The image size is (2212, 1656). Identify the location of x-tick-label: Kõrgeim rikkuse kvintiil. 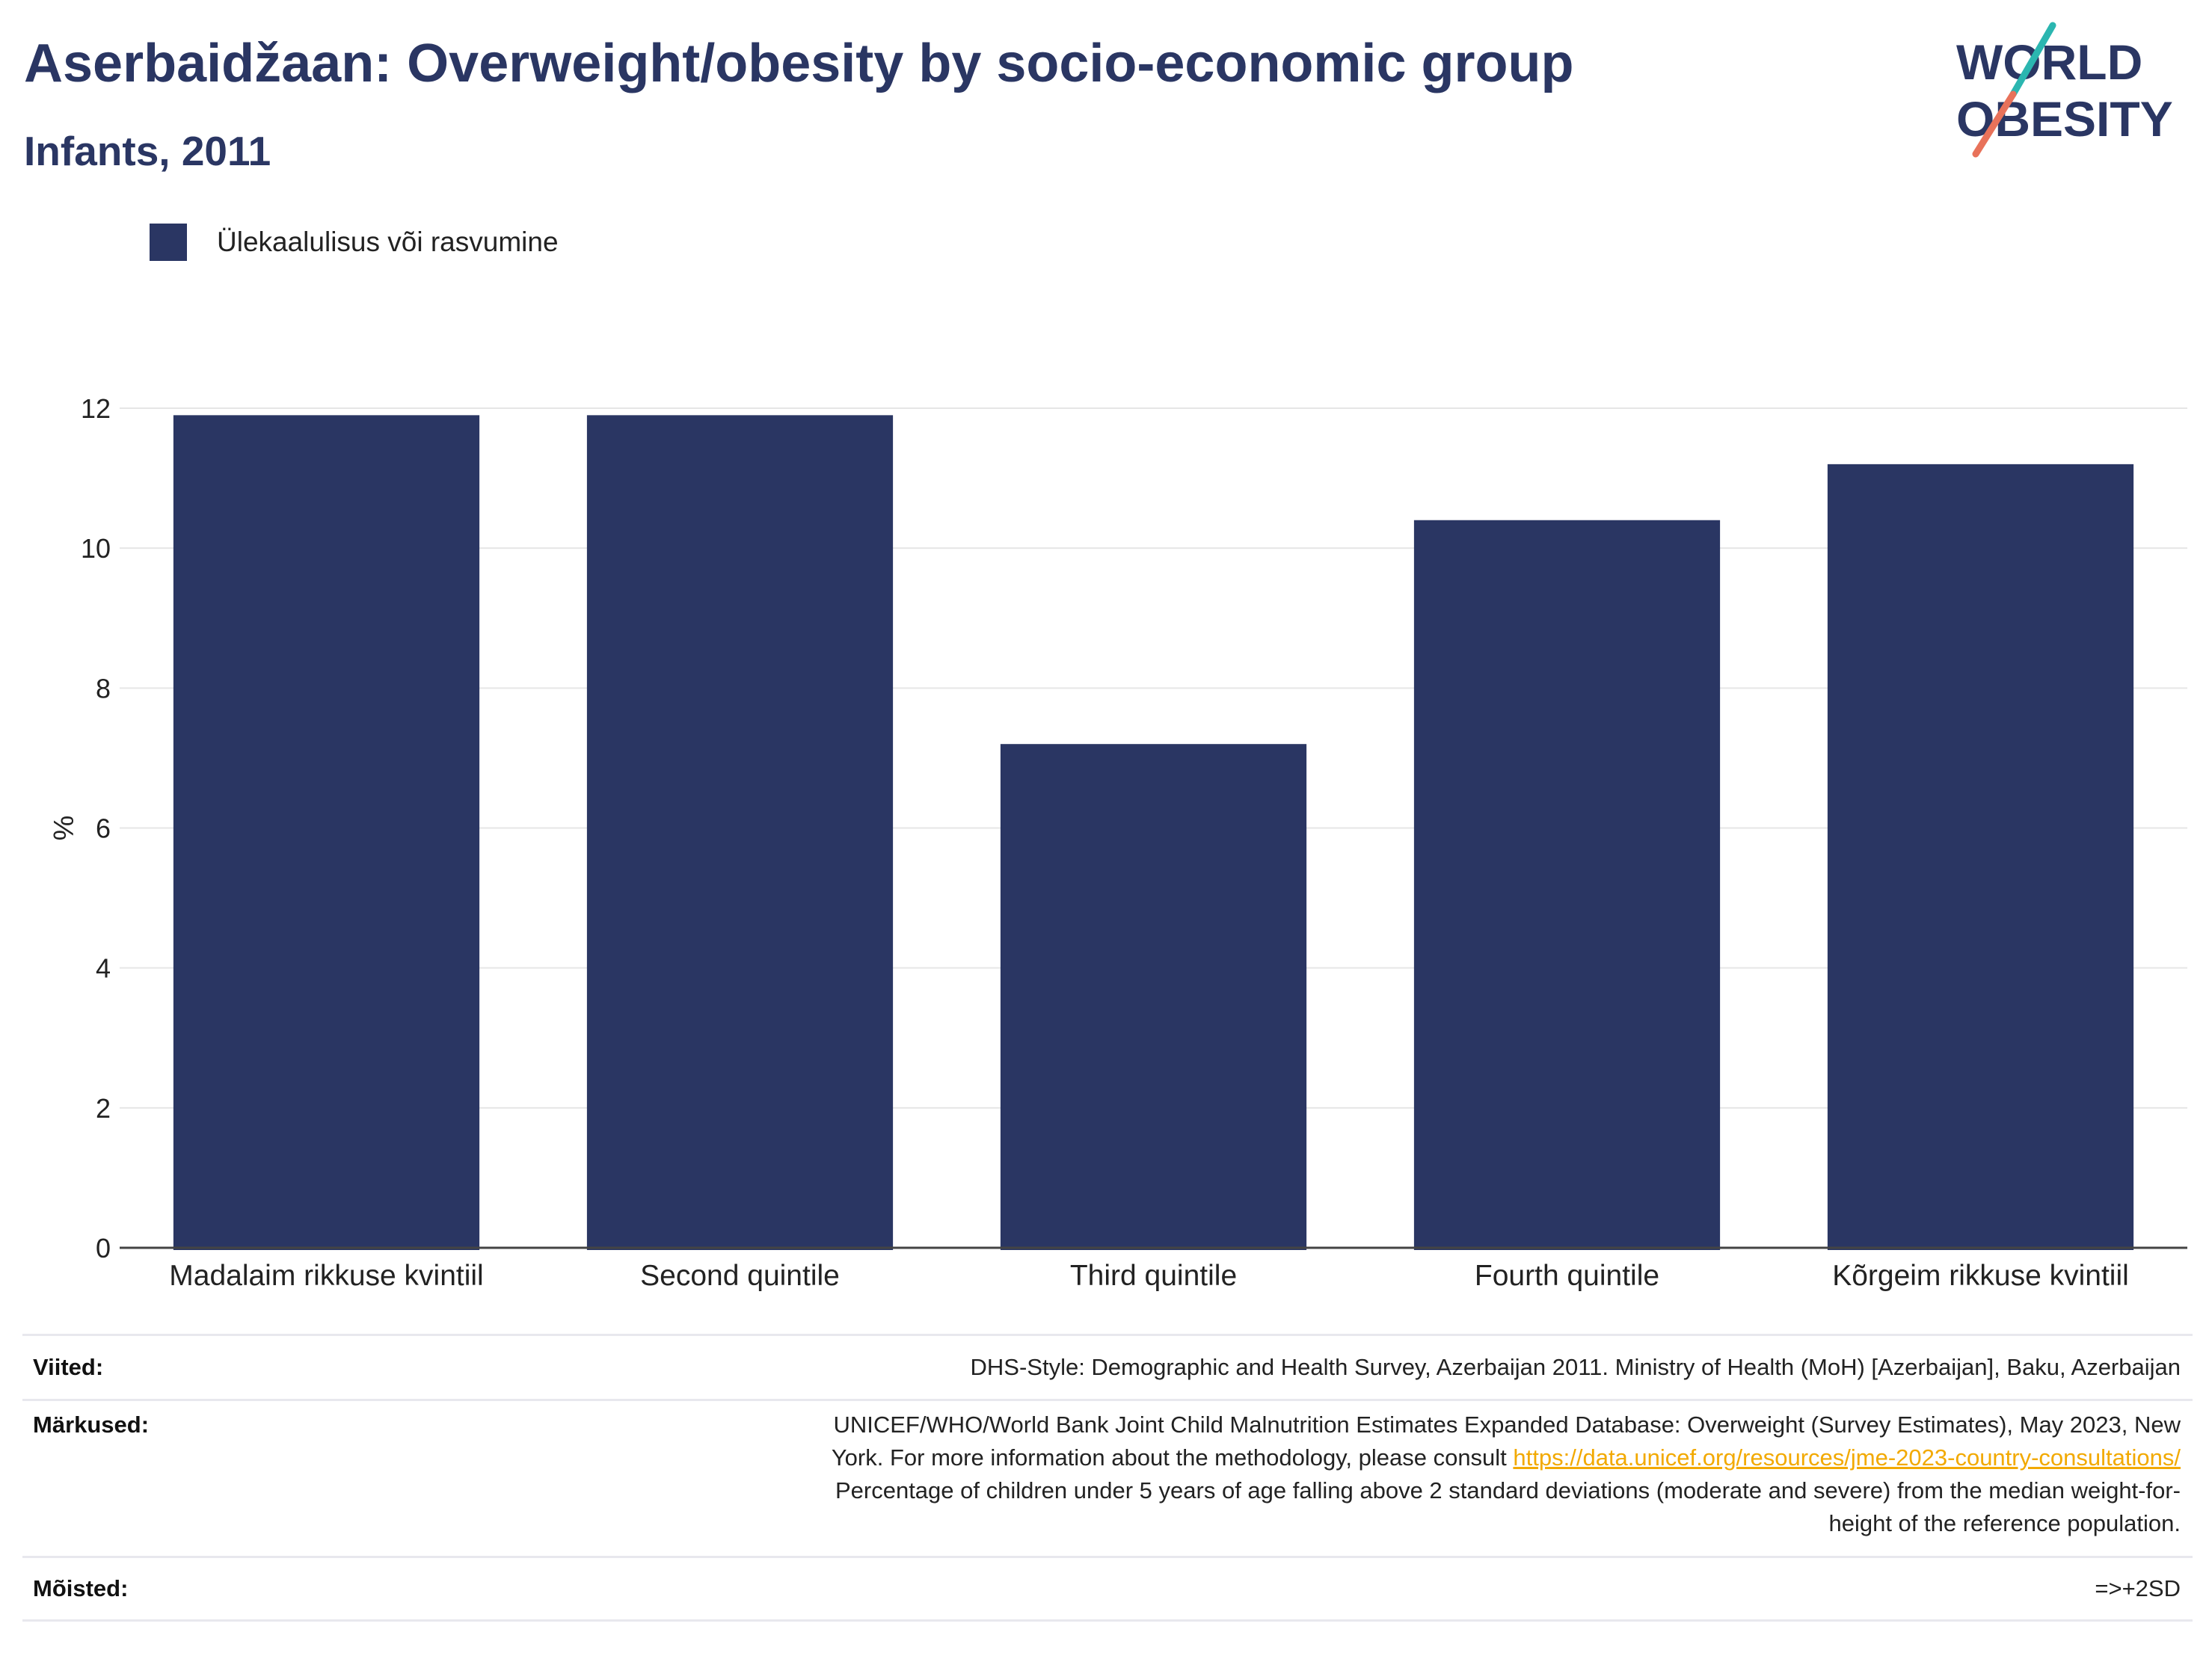
(1980, 1276).